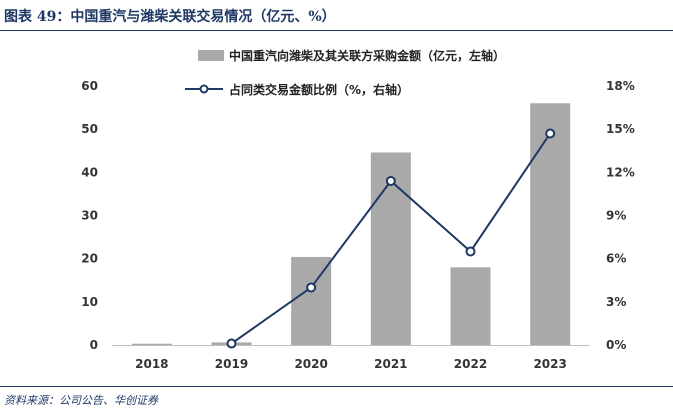  I want to click on bar-2022, so click(470, 306).